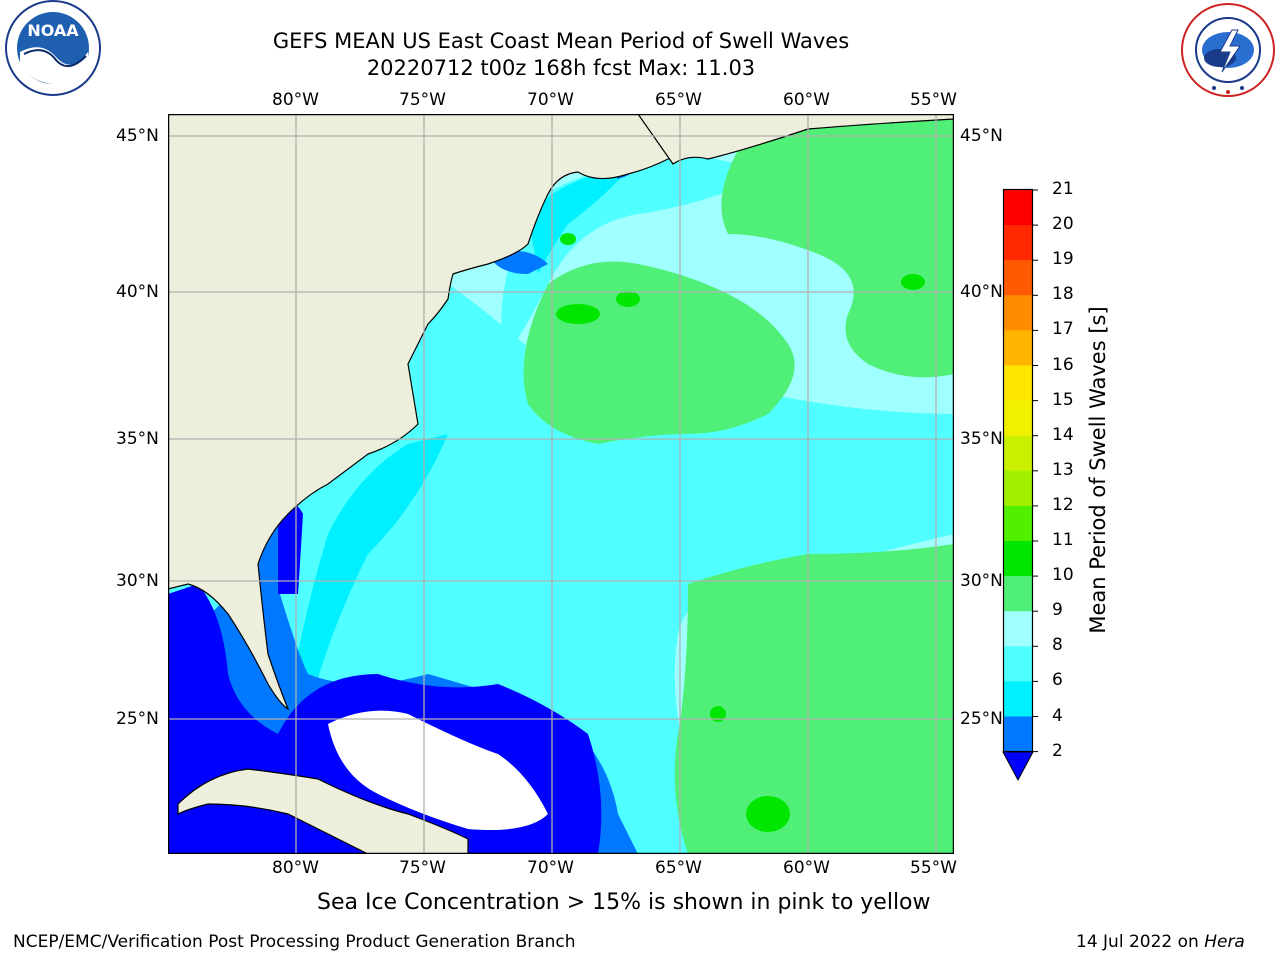 Image resolution: width=1280 pixels, height=960 pixels. What do you see at coordinates (550, 868) in the screenshot?
I see `lon-label-bottom: 70°W` at bounding box center [550, 868].